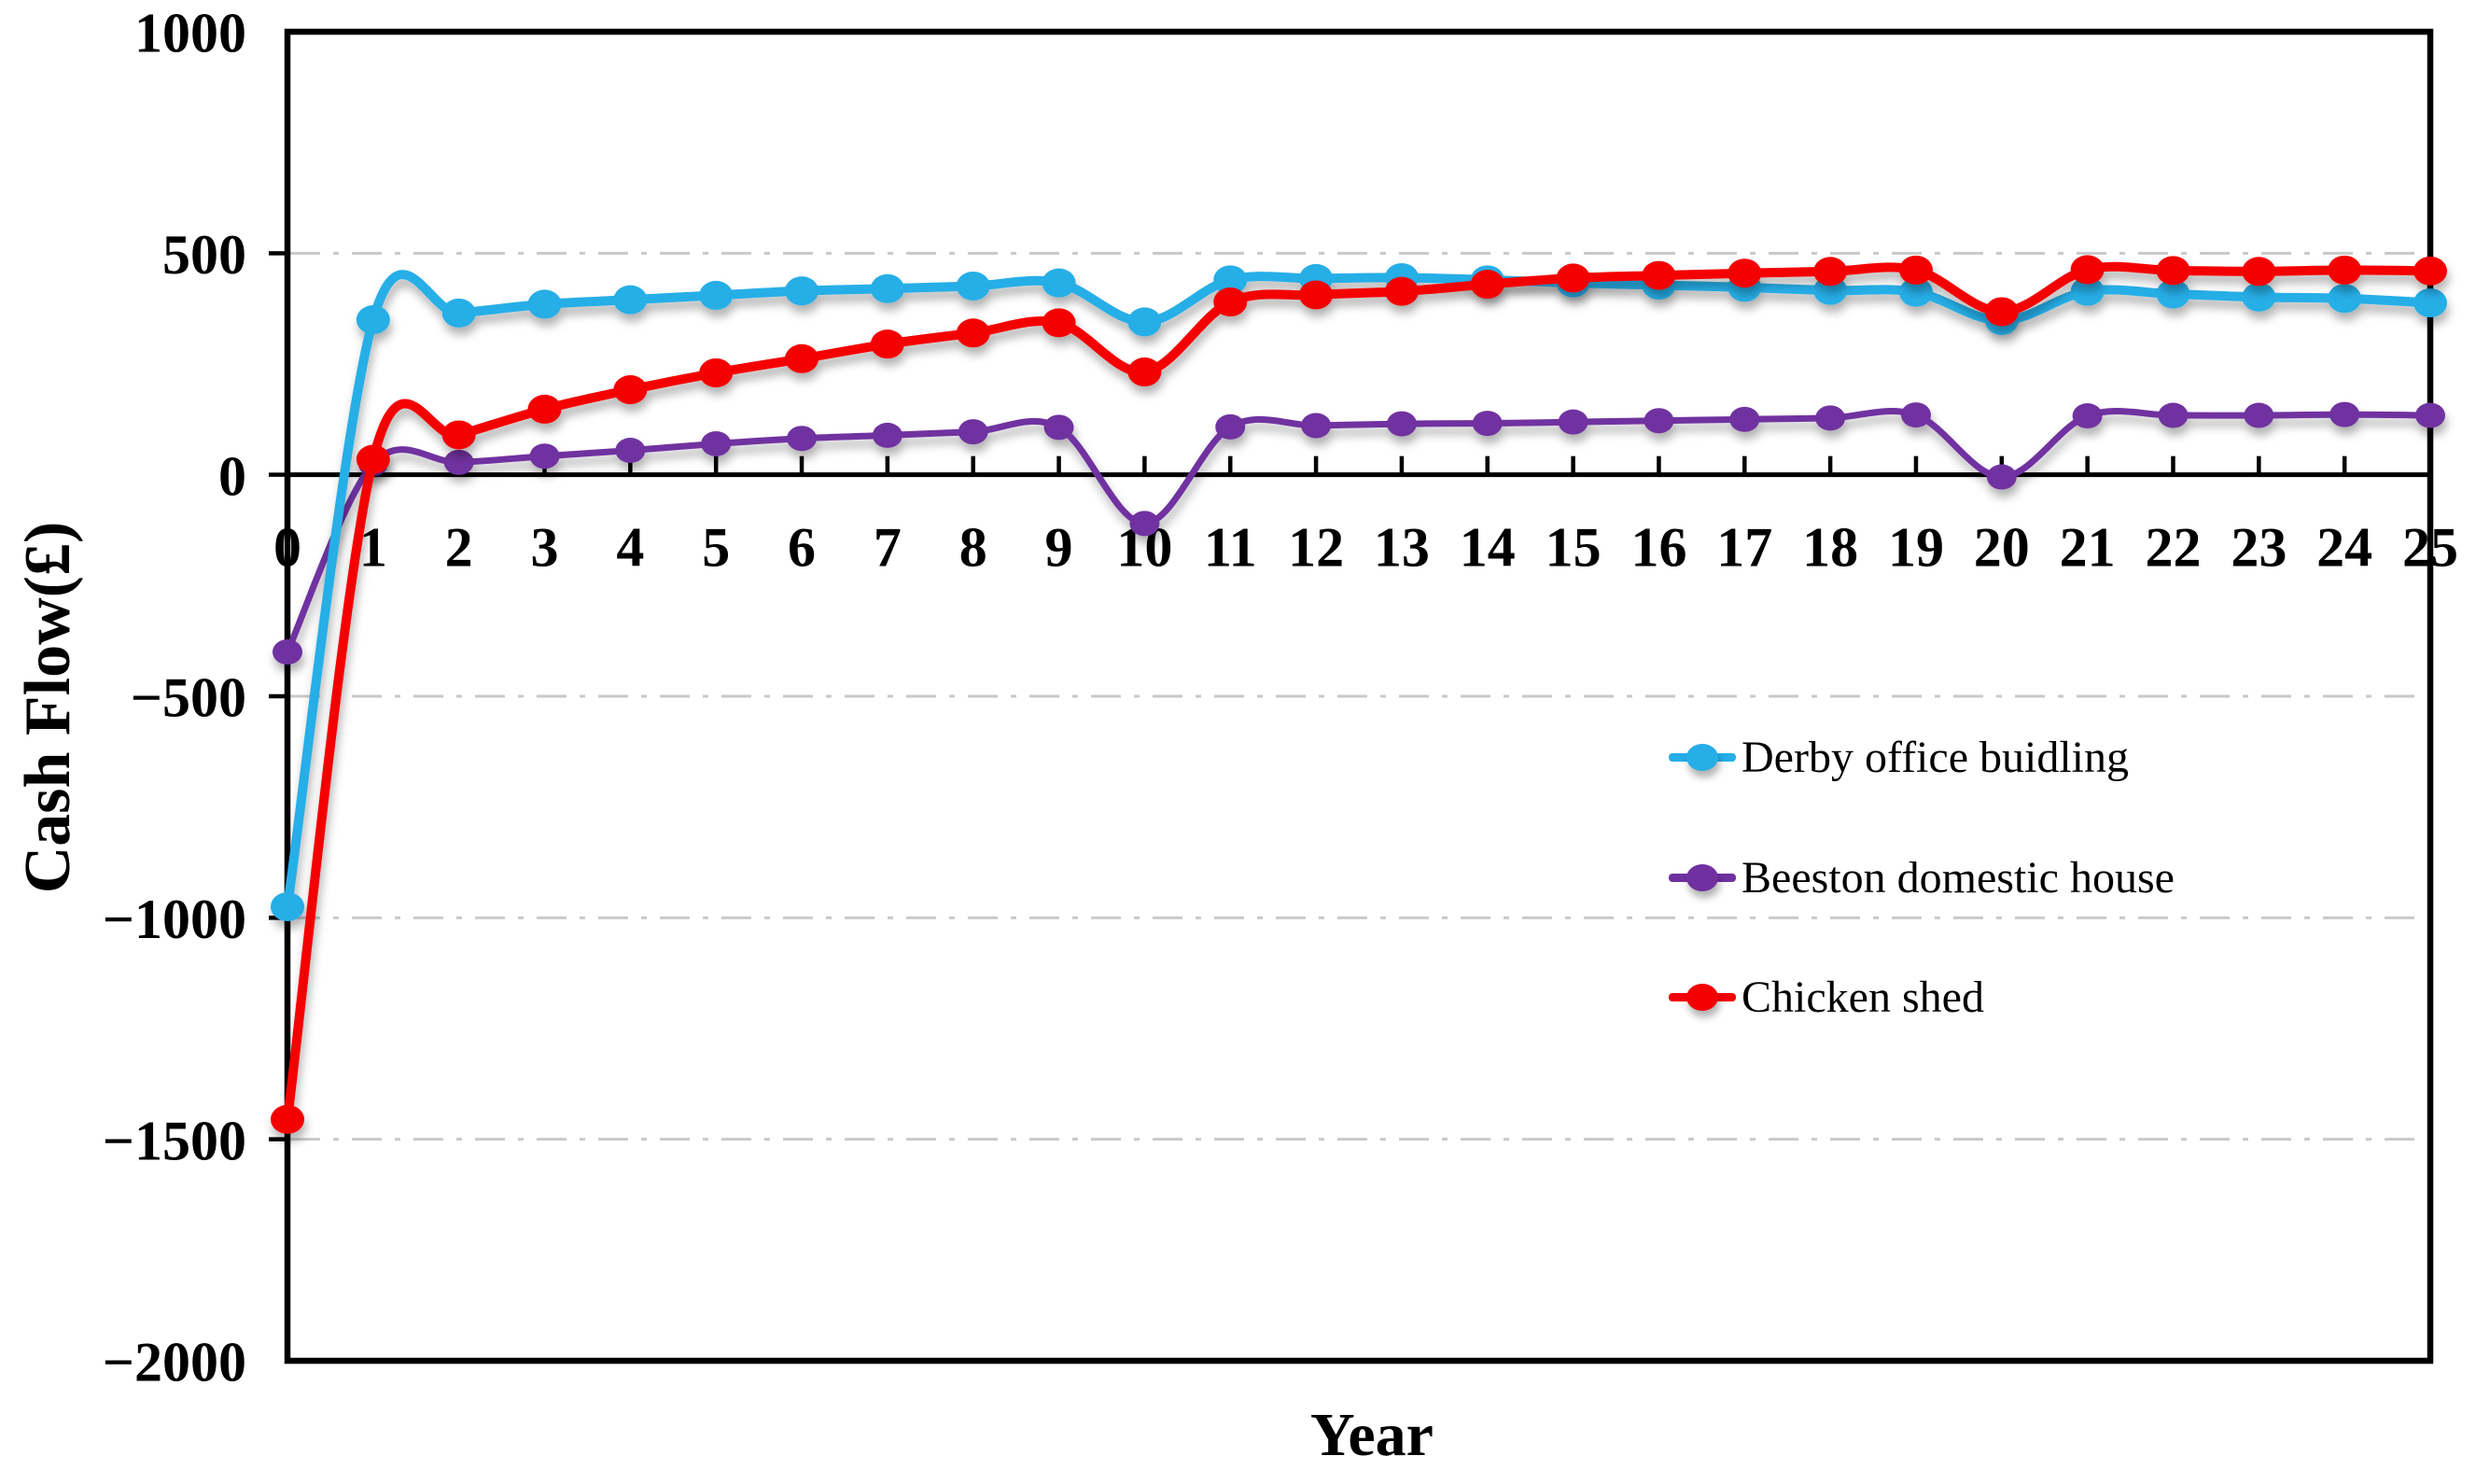 Image resolution: width=2476 pixels, height=1484 pixels. What do you see at coordinates (630, 548) in the screenshot?
I see `x-tick-label-4: 4` at bounding box center [630, 548].